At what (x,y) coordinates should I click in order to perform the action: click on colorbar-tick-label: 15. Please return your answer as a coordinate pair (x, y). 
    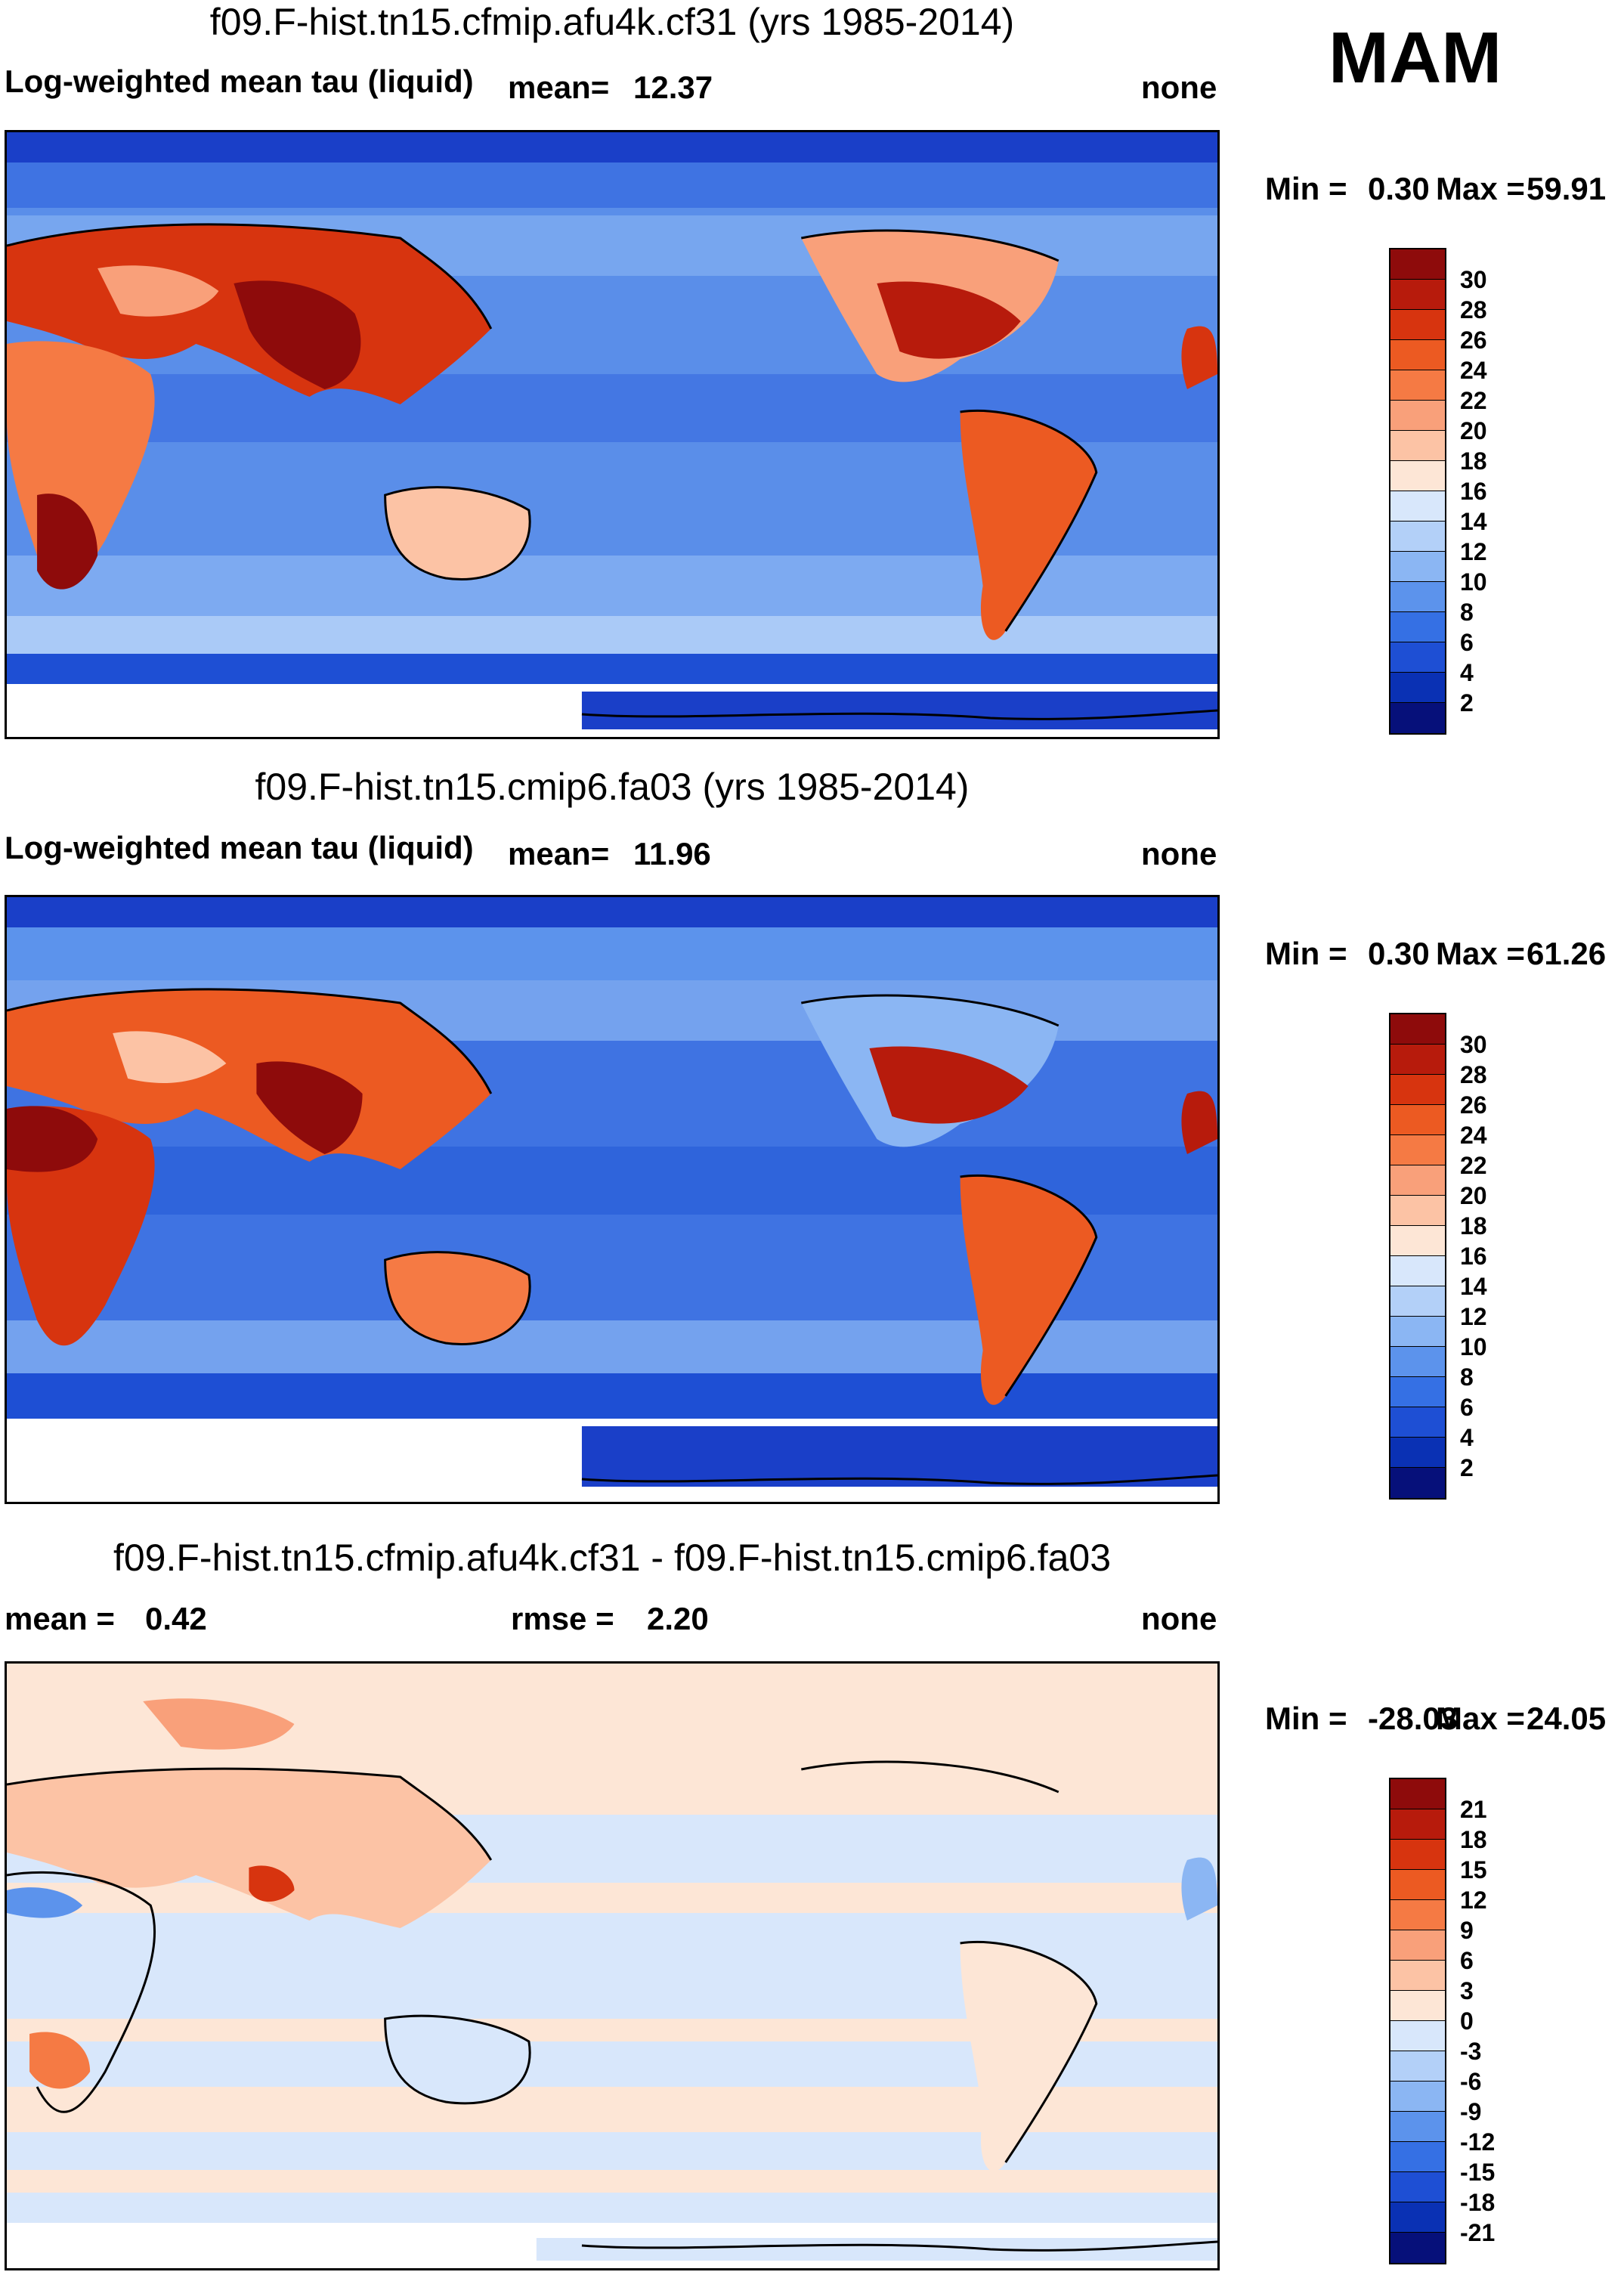
    Looking at the image, I should click on (1473, 1869).